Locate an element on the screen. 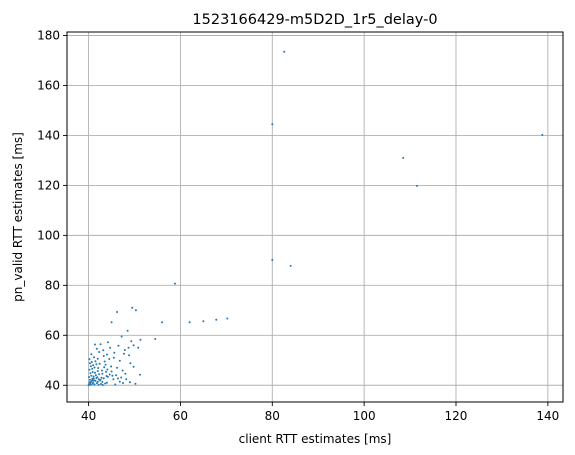 Image resolution: width=575 pixels, height=455 pixels. y-axis-label: pn_valid RTT estimates [ms] is located at coordinates (18, 217).